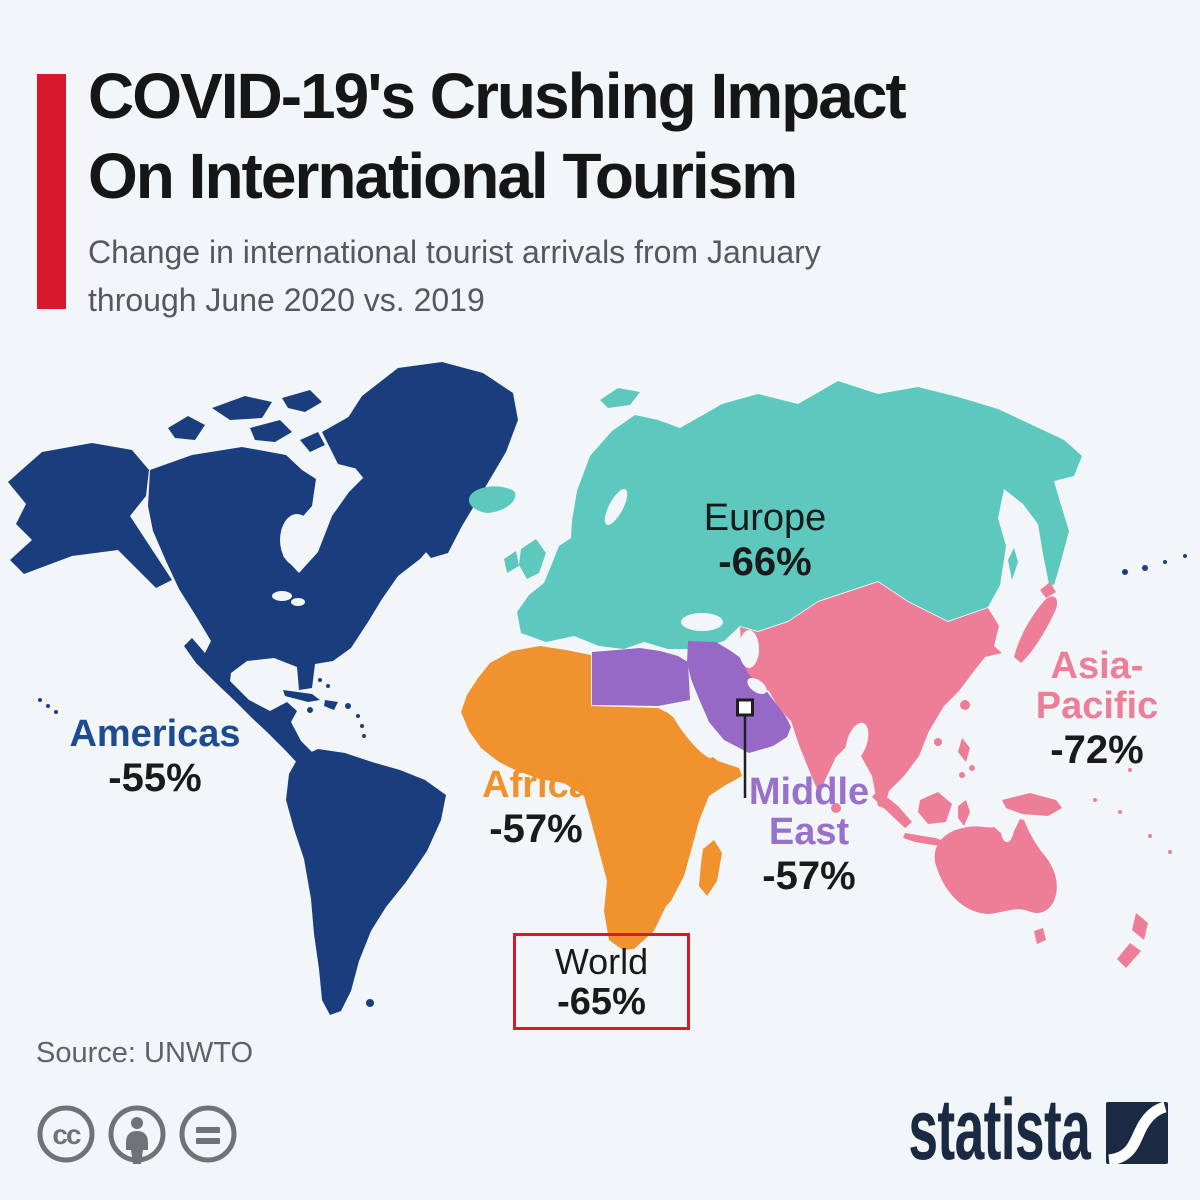 Image resolution: width=1200 pixels, height=1200 pixels. Describe the element at coordinates (935, 808) in the screenshot. I see `map-borneo` at that location.